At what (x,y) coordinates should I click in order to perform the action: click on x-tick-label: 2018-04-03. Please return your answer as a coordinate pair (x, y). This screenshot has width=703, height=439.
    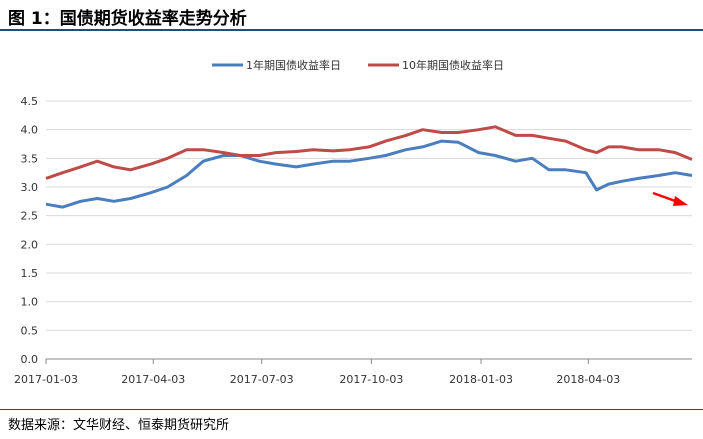
    Looking at the image, I should click on (588, 379).